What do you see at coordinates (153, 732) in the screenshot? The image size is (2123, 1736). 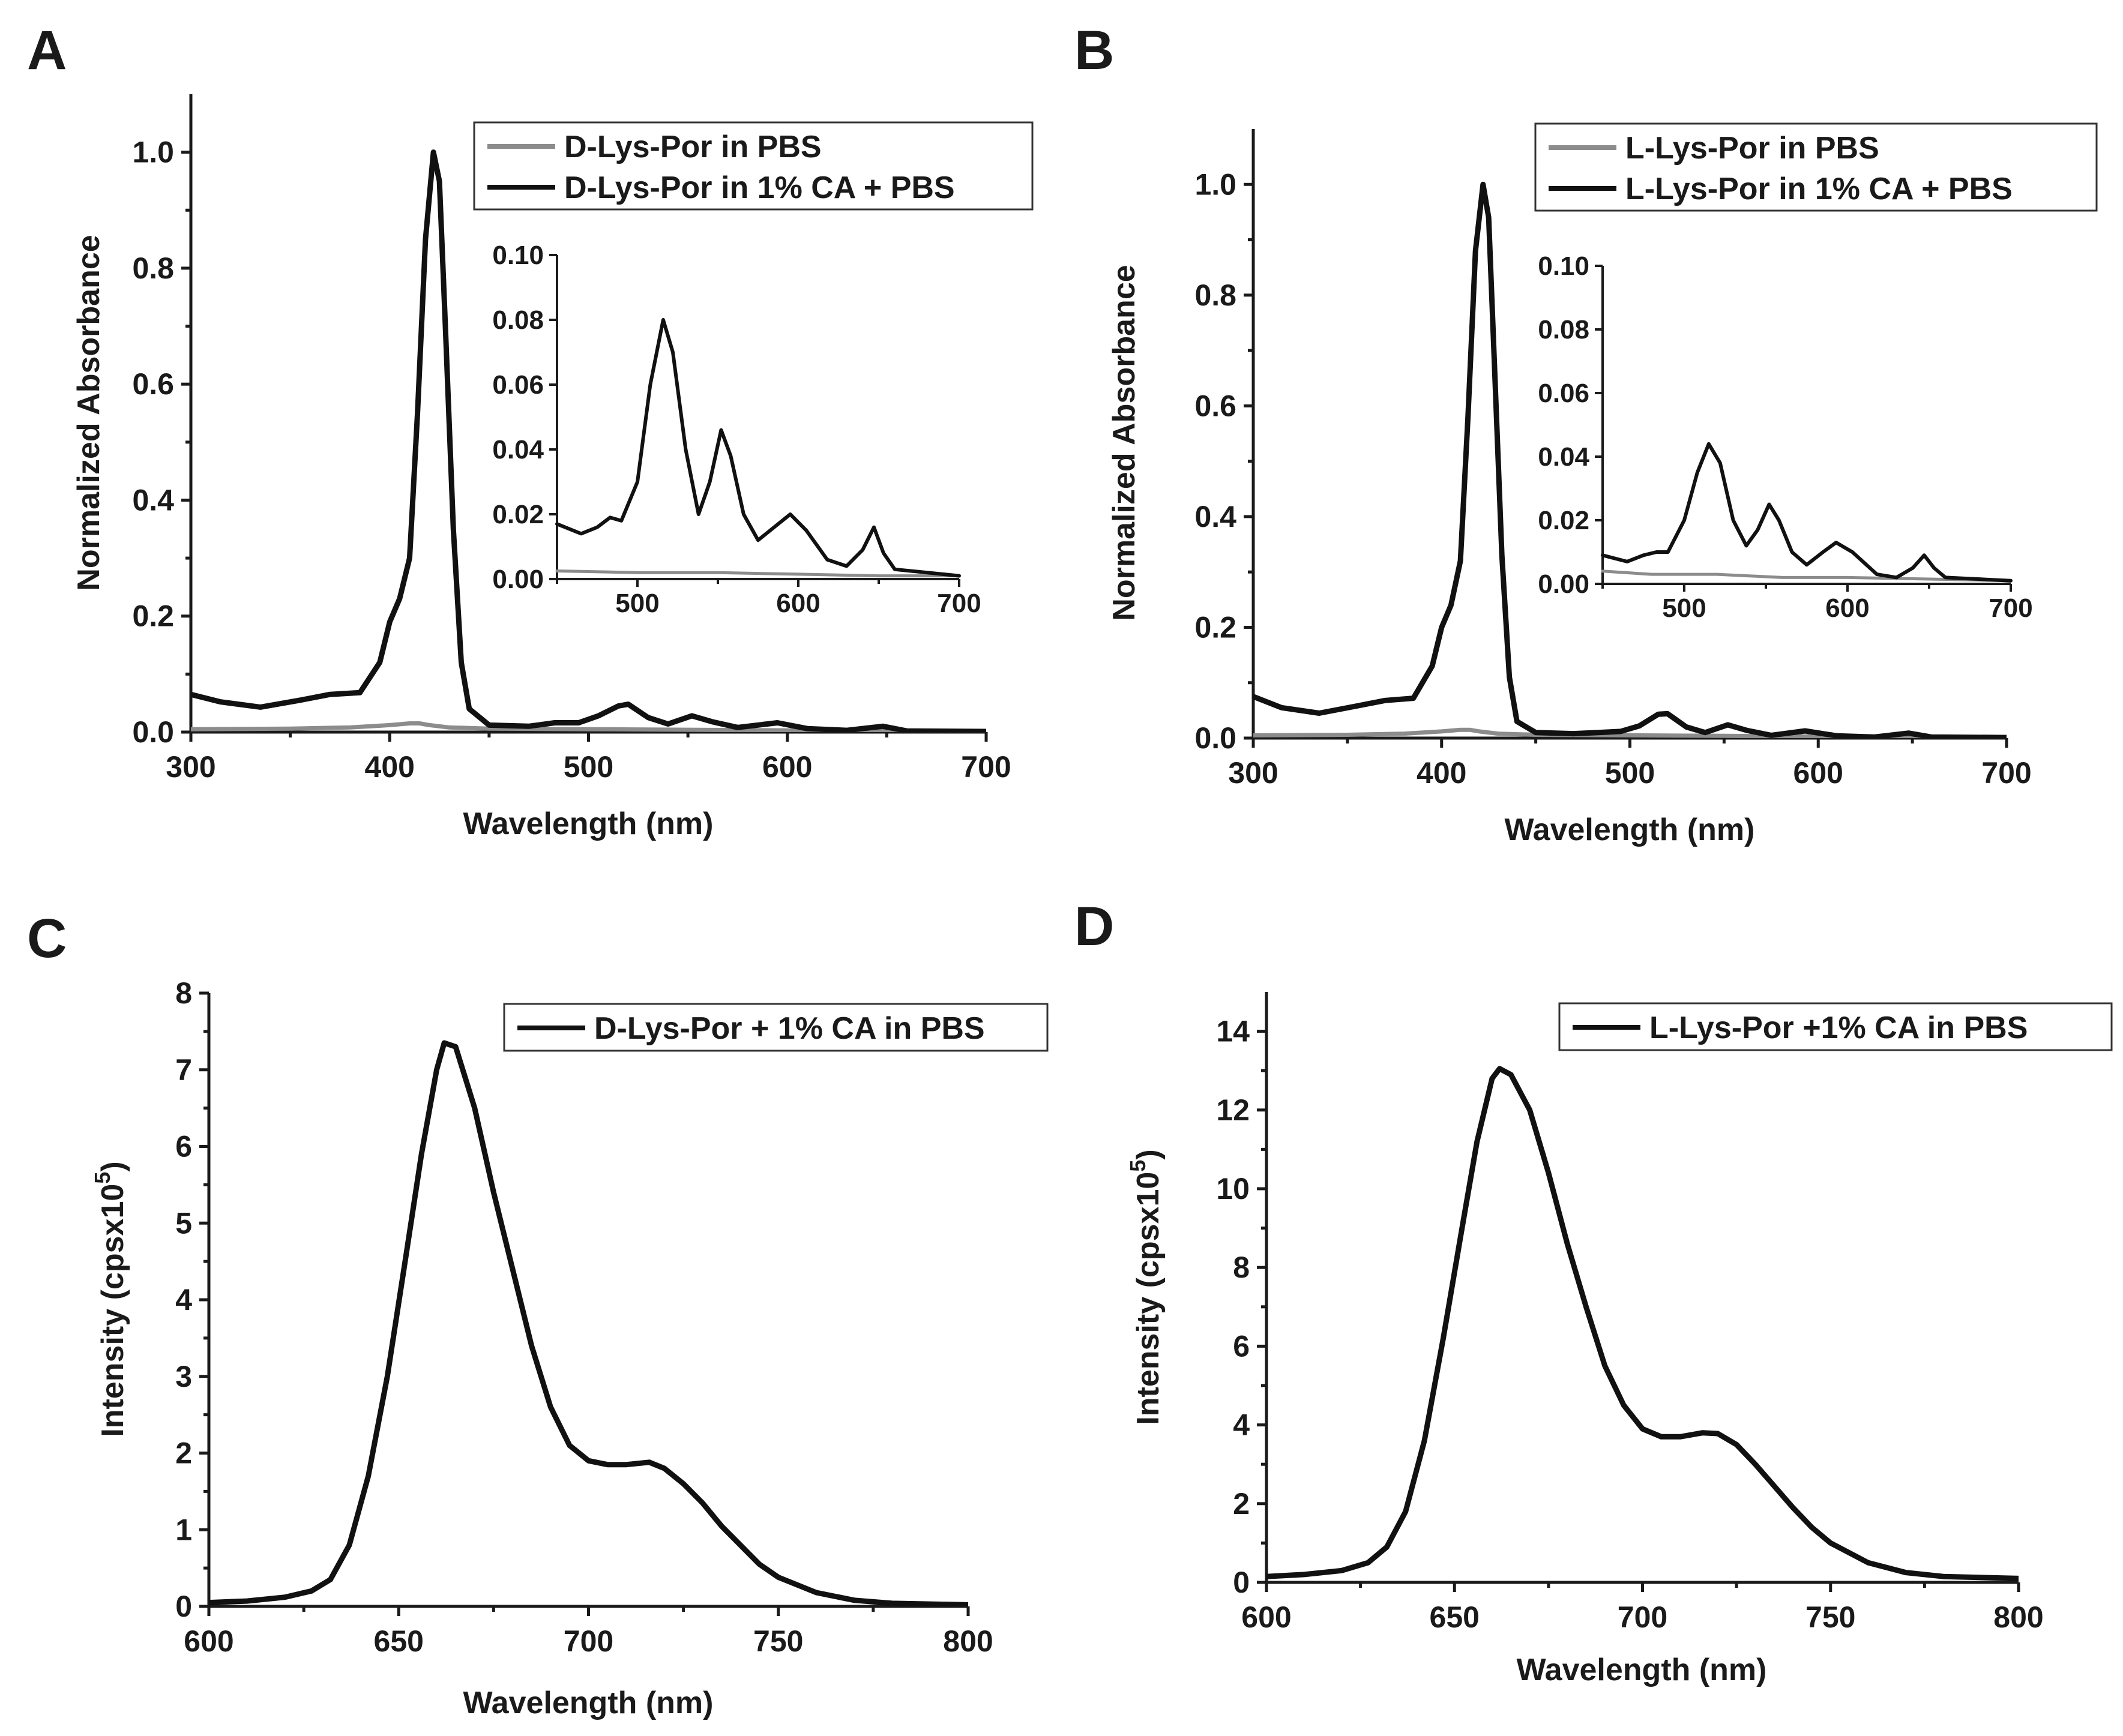 I see `y-tick-label: 0.0` at bounding box center [153, 732].